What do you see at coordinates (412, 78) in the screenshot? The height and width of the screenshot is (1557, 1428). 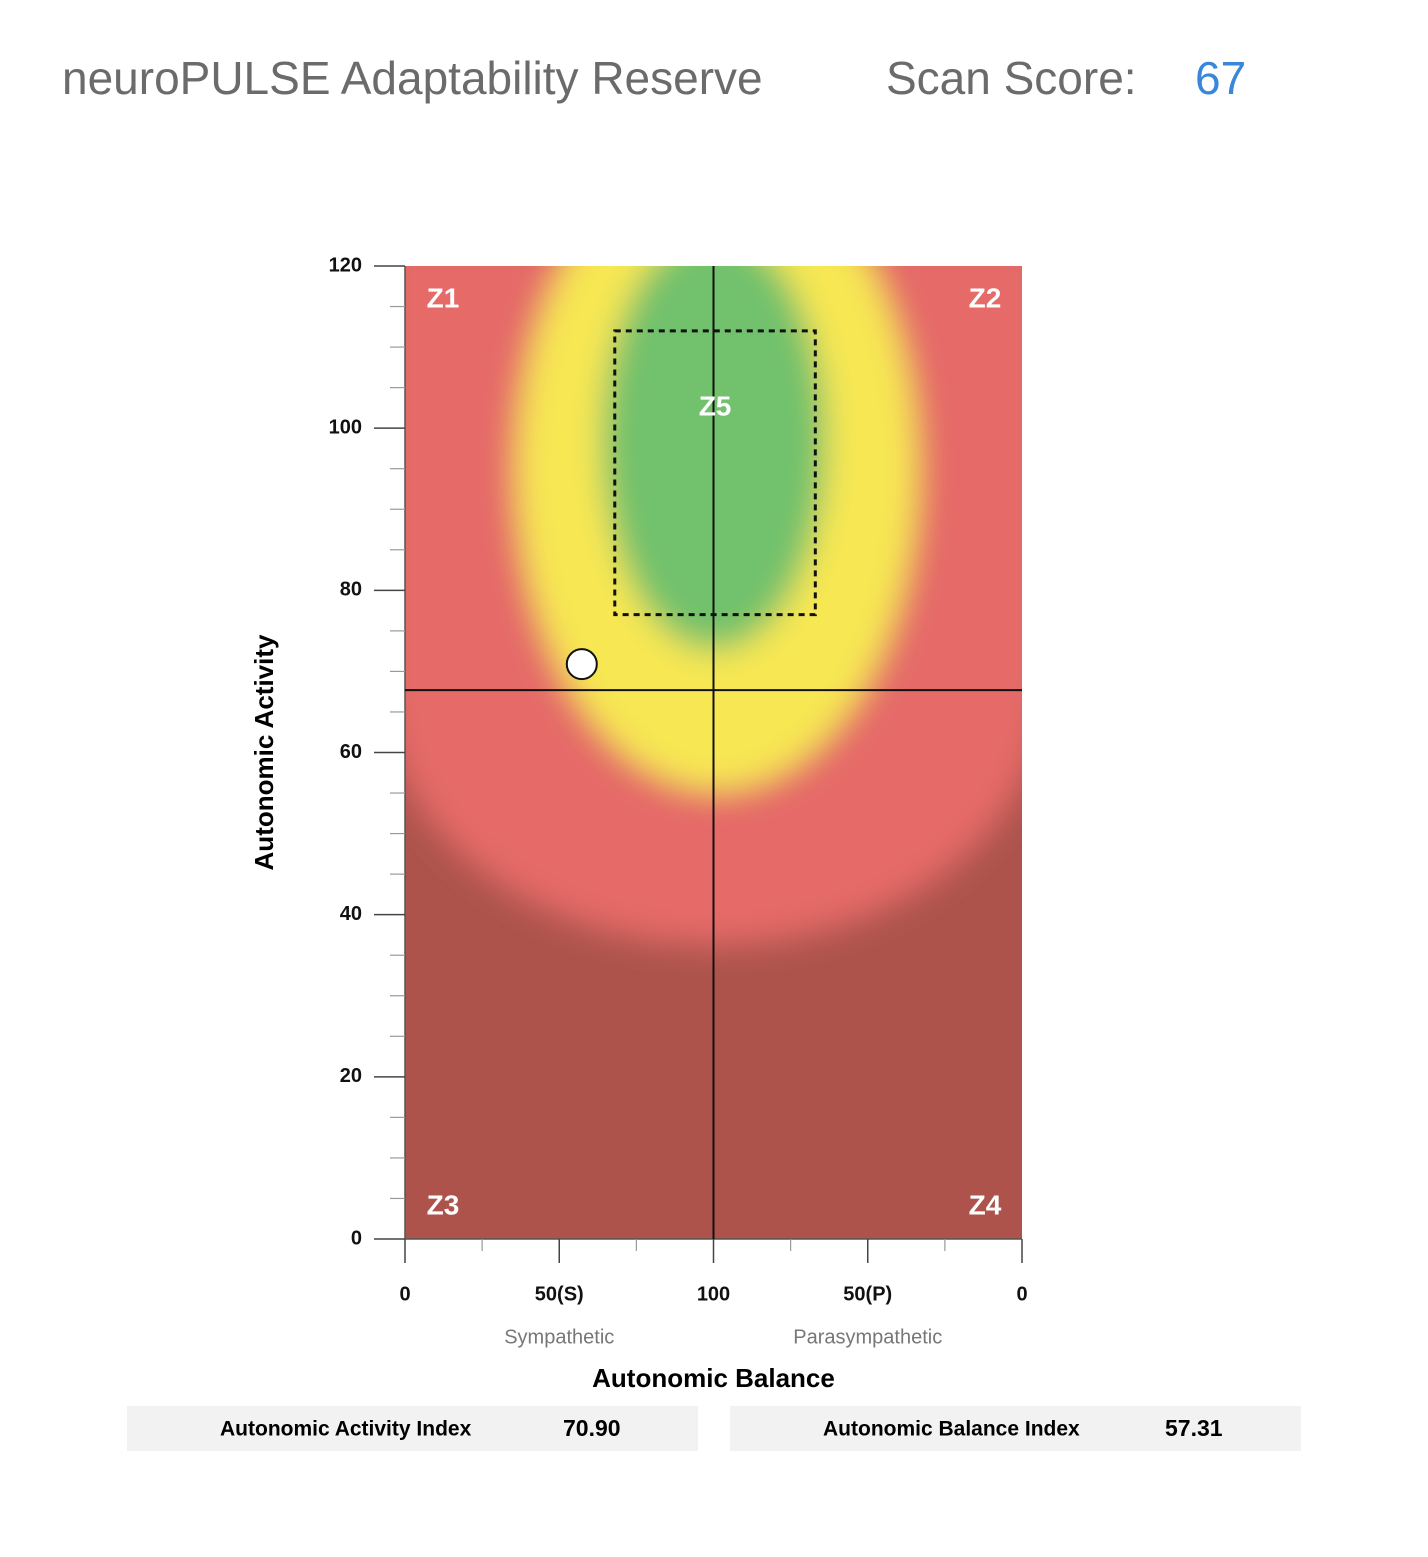 I see `title: neuroPULSE Adaptability Reserve` at bounding box center [412, 78].